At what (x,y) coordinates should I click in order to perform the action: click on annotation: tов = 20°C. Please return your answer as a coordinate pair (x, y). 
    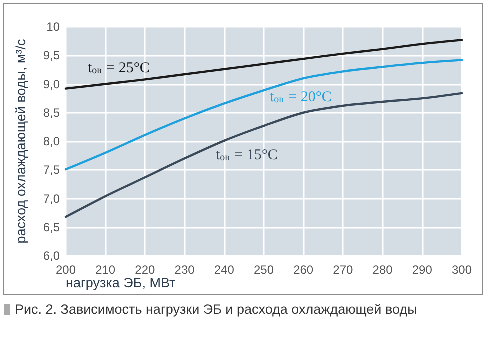
    Looking at the image, I should click on (301, 98).